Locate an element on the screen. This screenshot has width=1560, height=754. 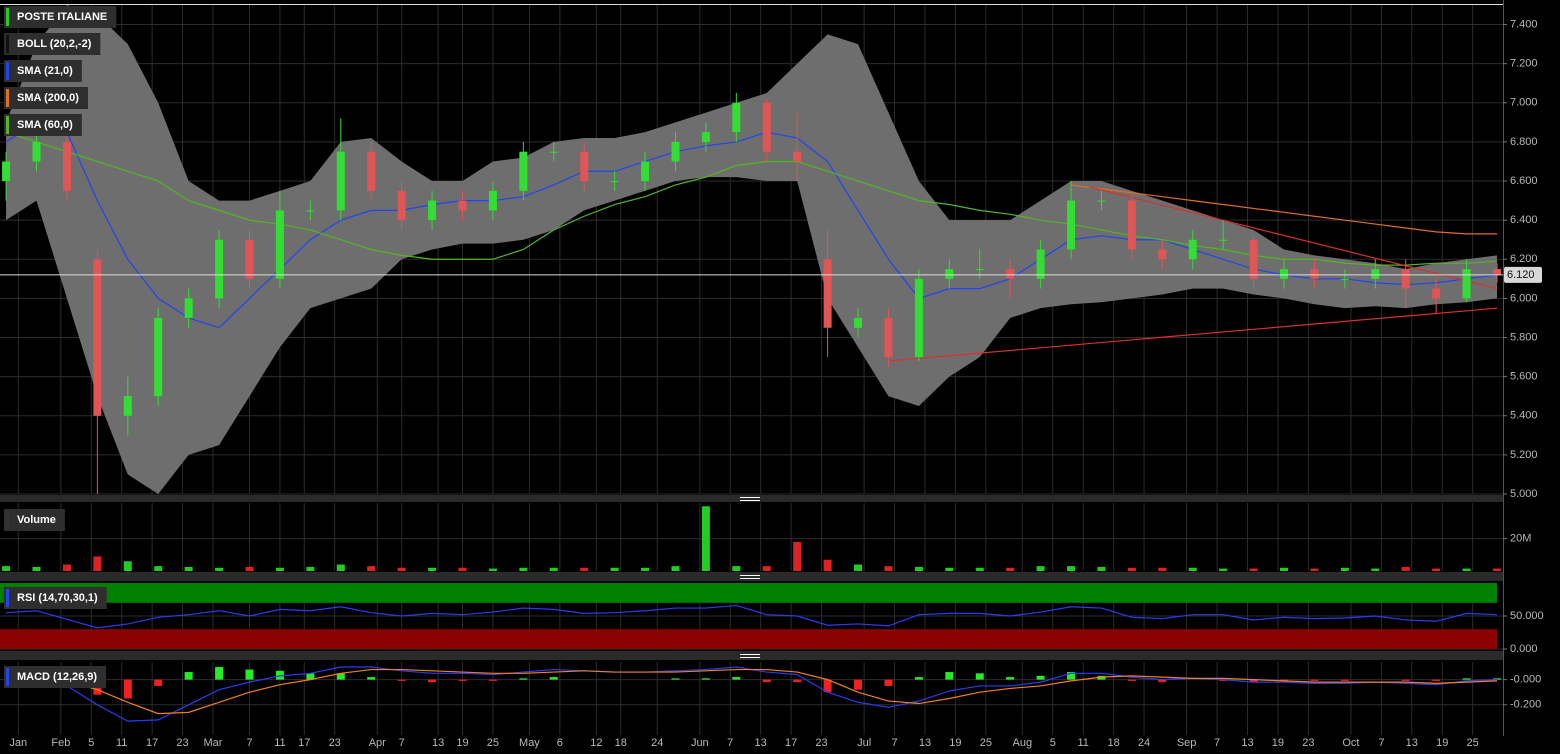
x-tick-label: Apr is located at coordinates (377, 743).